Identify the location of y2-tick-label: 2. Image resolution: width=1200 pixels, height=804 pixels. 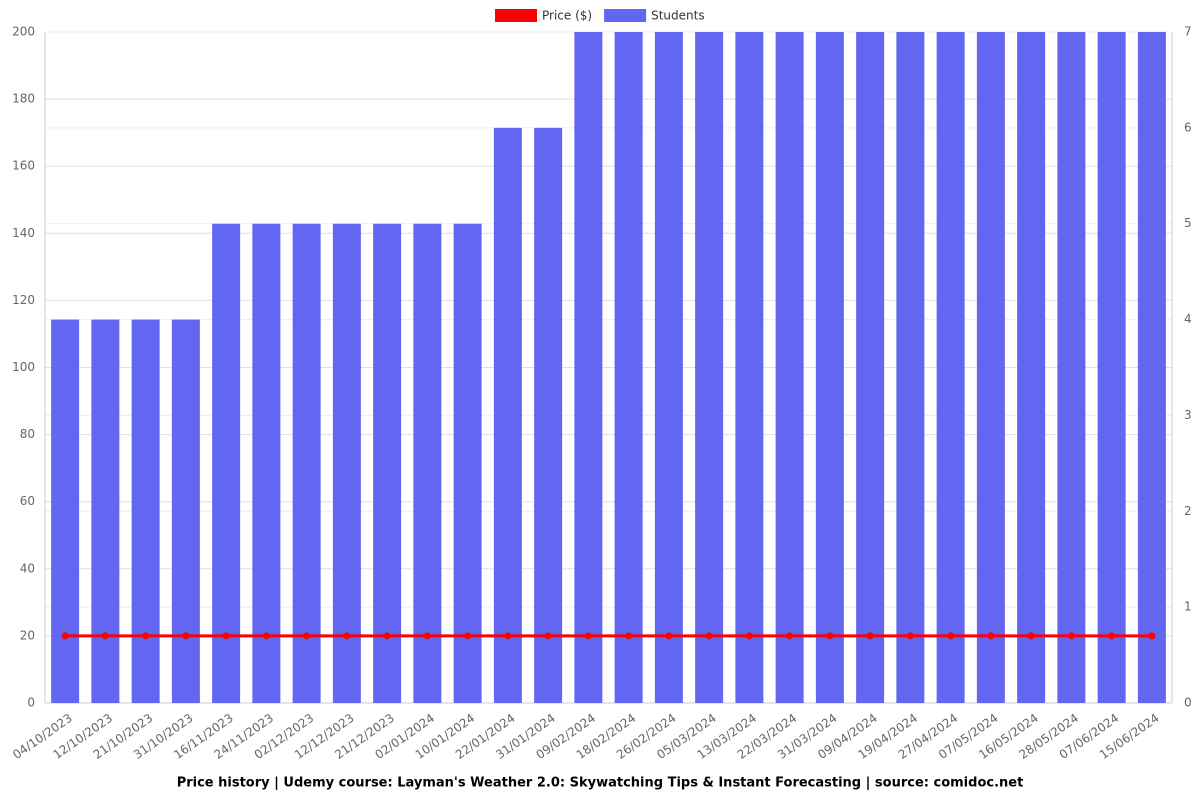
(1188, 511).